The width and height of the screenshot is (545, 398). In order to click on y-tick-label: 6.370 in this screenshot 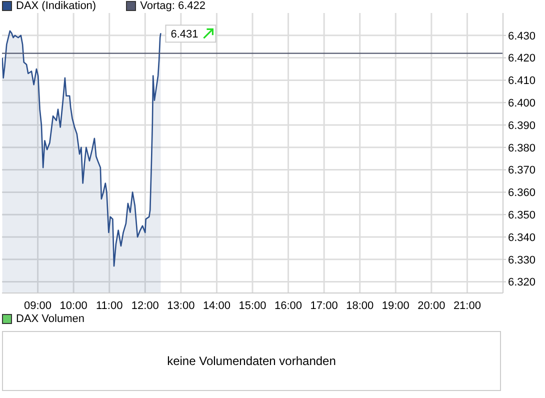, I will do `click(522, 170)`.